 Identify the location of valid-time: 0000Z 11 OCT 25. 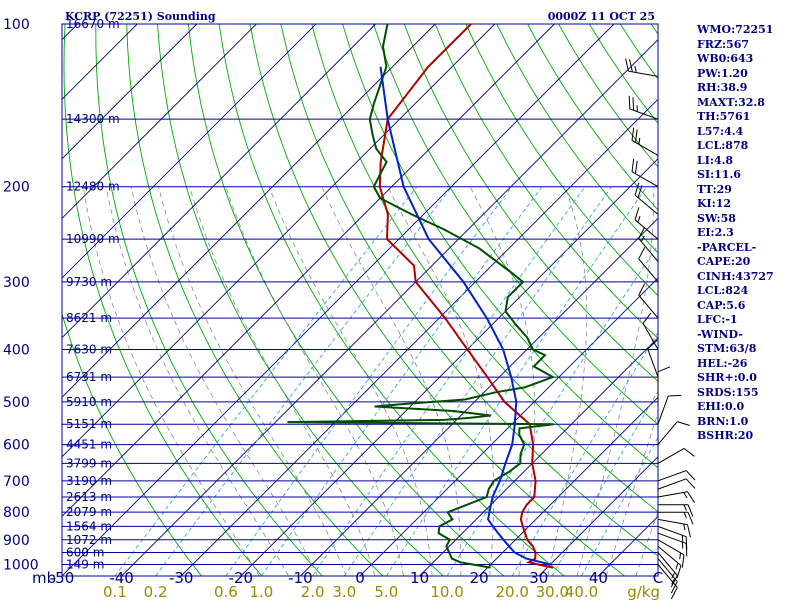
(601, 16).